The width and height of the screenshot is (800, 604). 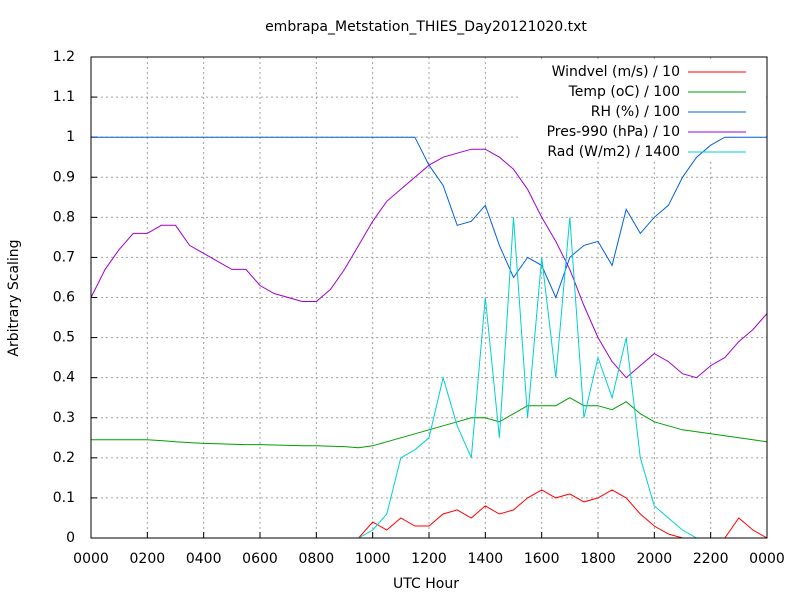 I want to click on legend-box, so click(x=642, y=110).